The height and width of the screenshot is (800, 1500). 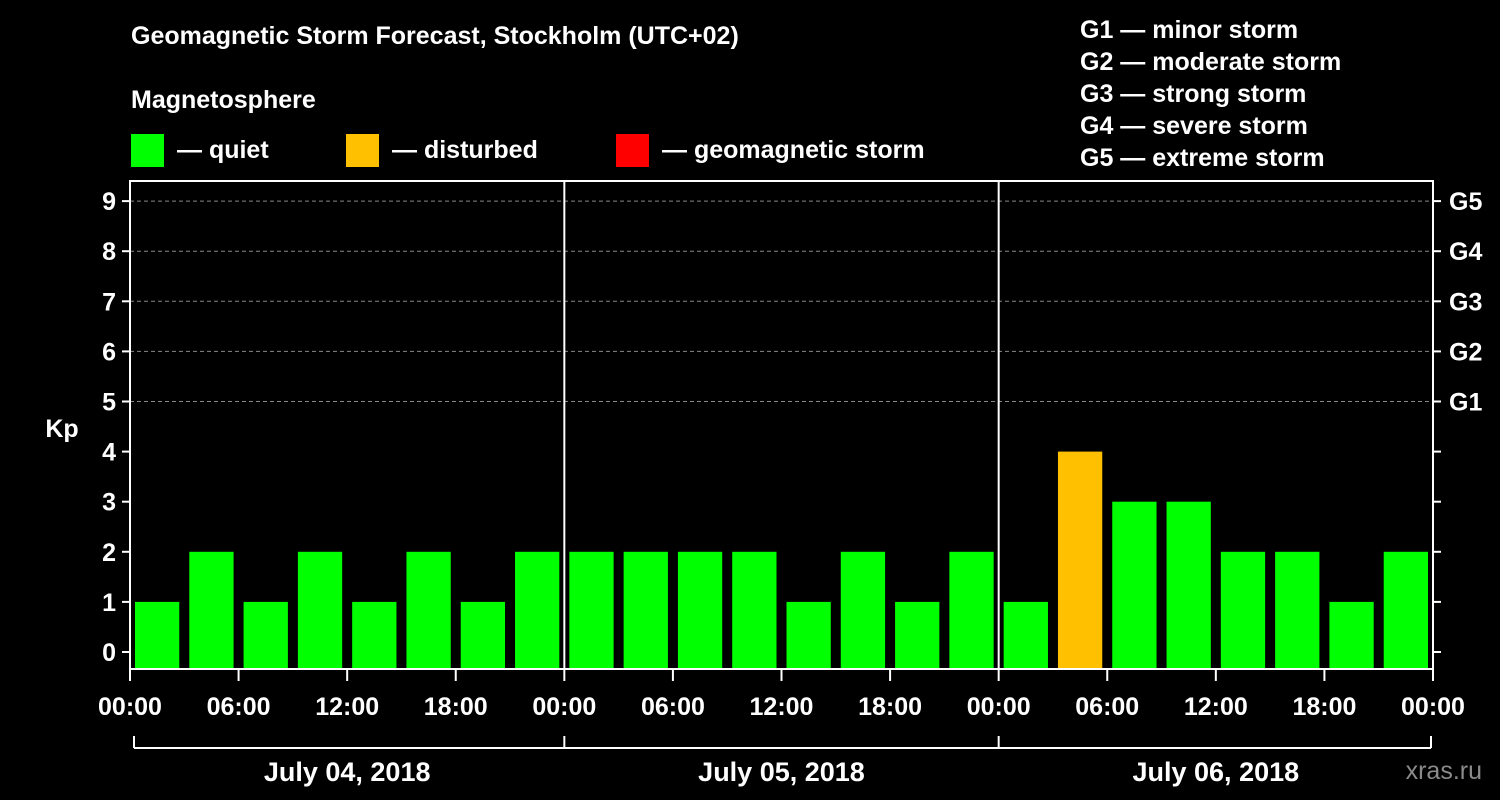 What do you see at coordinates (109, 503) in the screenshot?
I see `y-tick-label-3: 3` at bounding box center [109, 503].